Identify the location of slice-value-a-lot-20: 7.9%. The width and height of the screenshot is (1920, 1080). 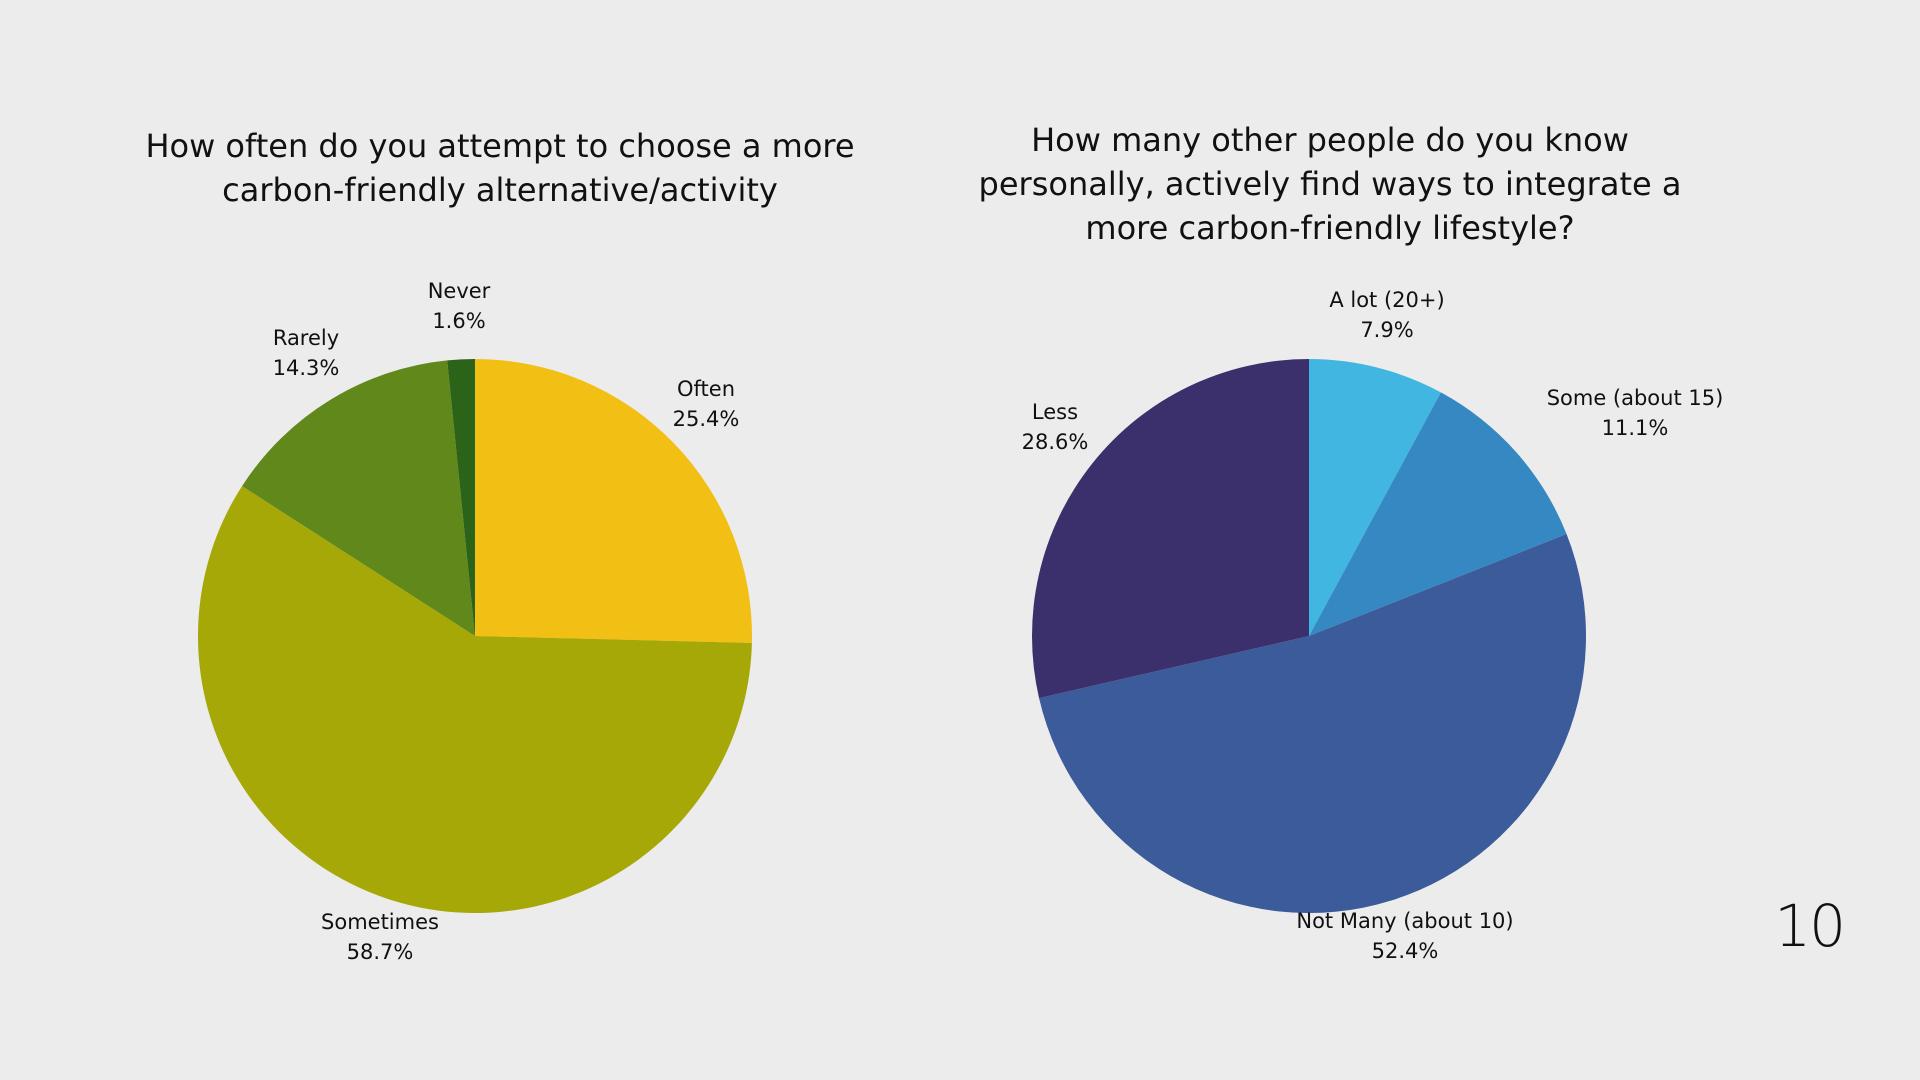
(1386, 330).